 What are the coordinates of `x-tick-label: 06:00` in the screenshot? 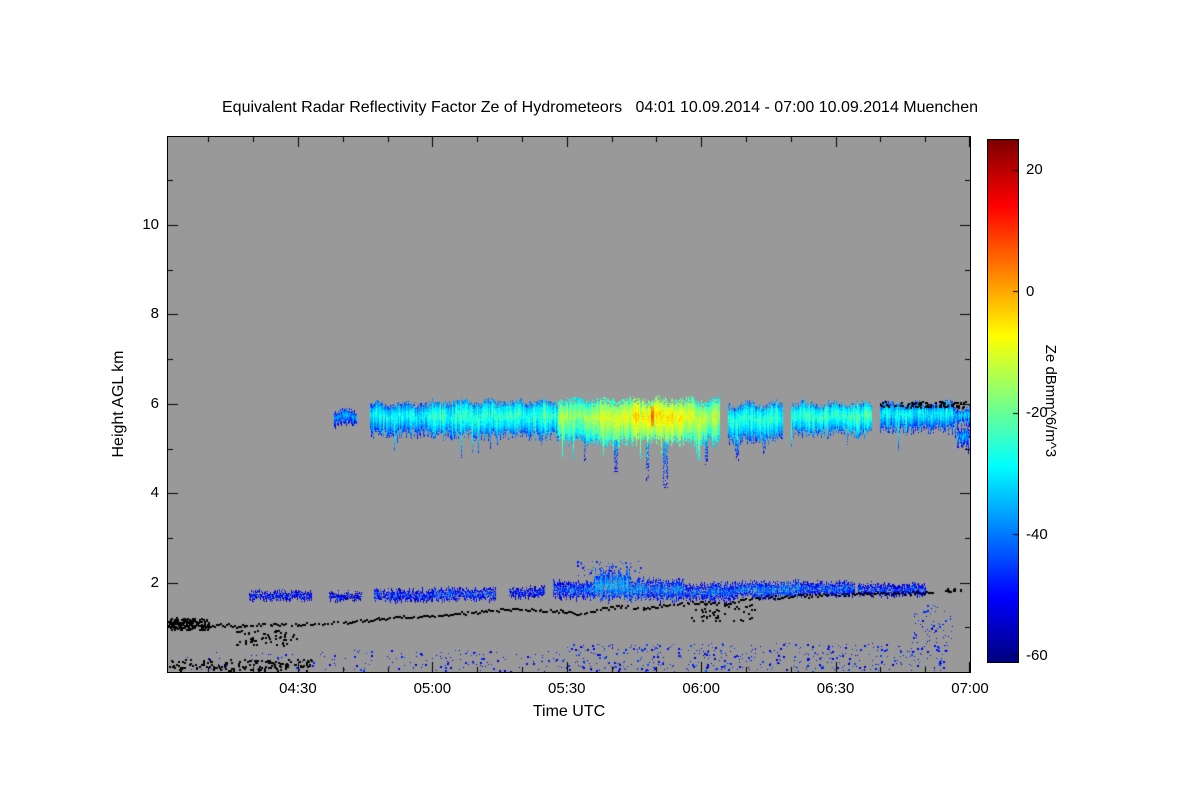 It's located at (701, 688).